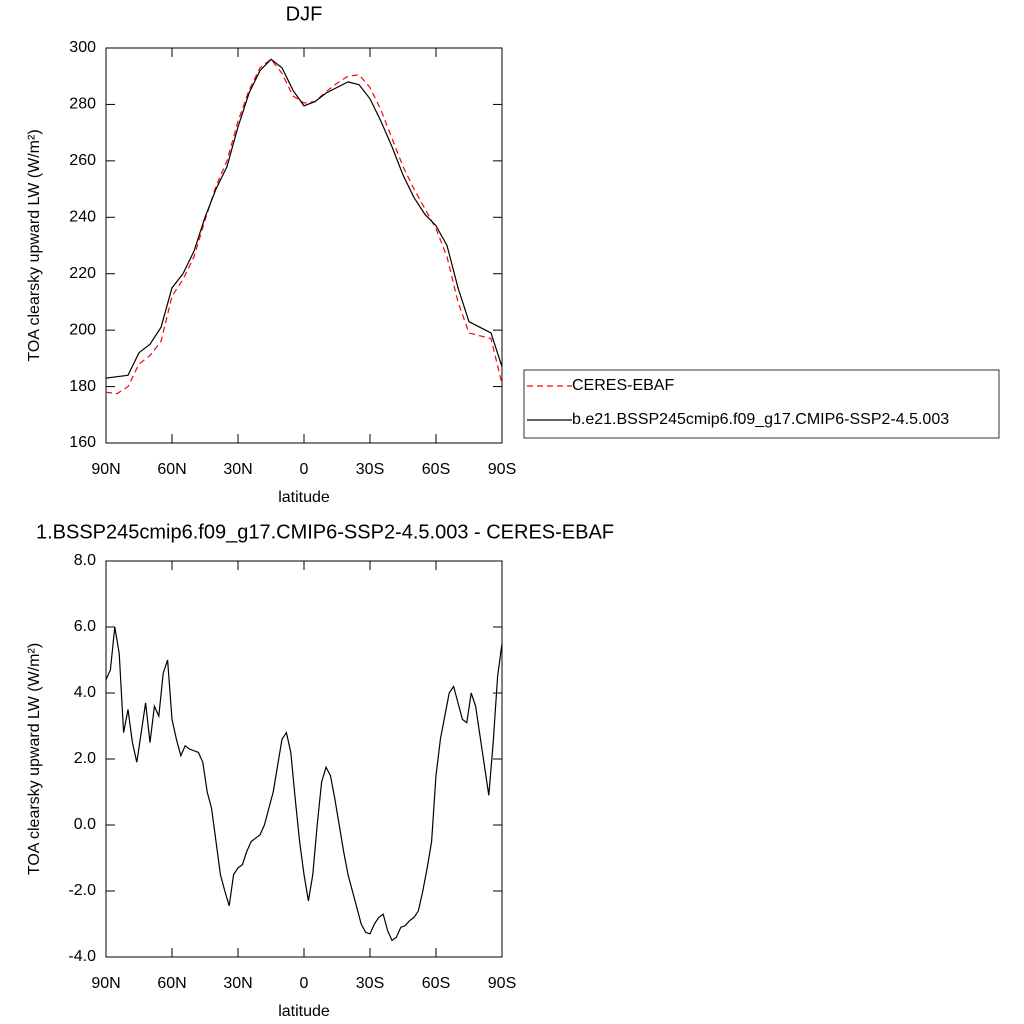 The image size is (1024, 1024). Describe the element at coordinates (82, 329) in the screenshot. I see `y-tick-label: 200` at that location.